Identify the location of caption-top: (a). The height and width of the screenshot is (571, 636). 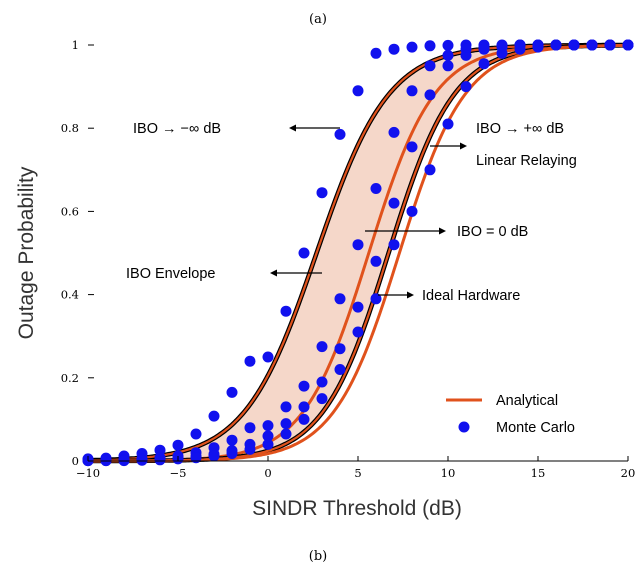
(318, 19).